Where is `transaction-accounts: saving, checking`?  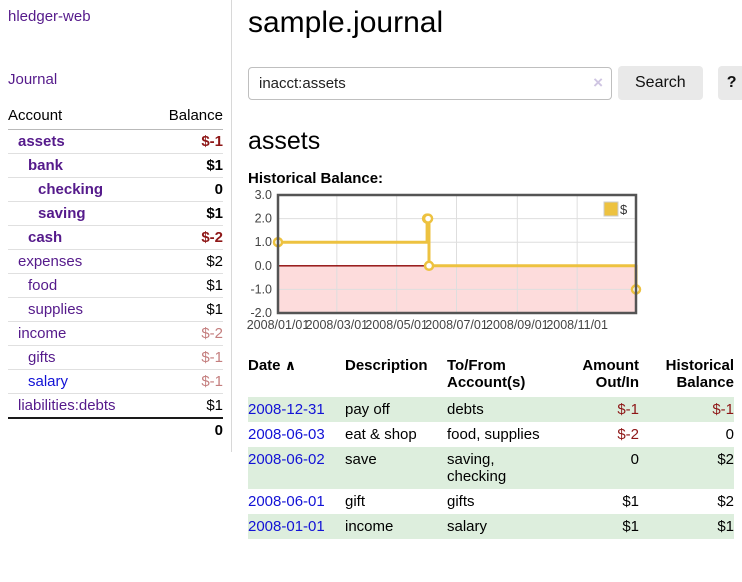 transaction-accounts: saving, checking is located at coordinates (477, 468).